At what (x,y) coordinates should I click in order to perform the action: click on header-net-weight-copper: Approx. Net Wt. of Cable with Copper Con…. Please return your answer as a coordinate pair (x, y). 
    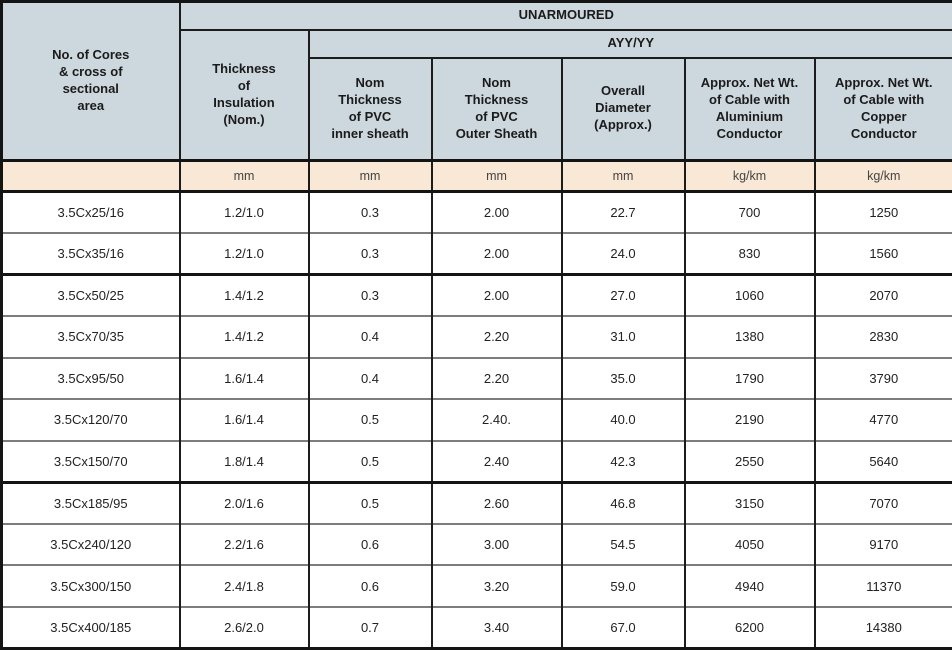
    Looking at the image, I should click on (882, 109).